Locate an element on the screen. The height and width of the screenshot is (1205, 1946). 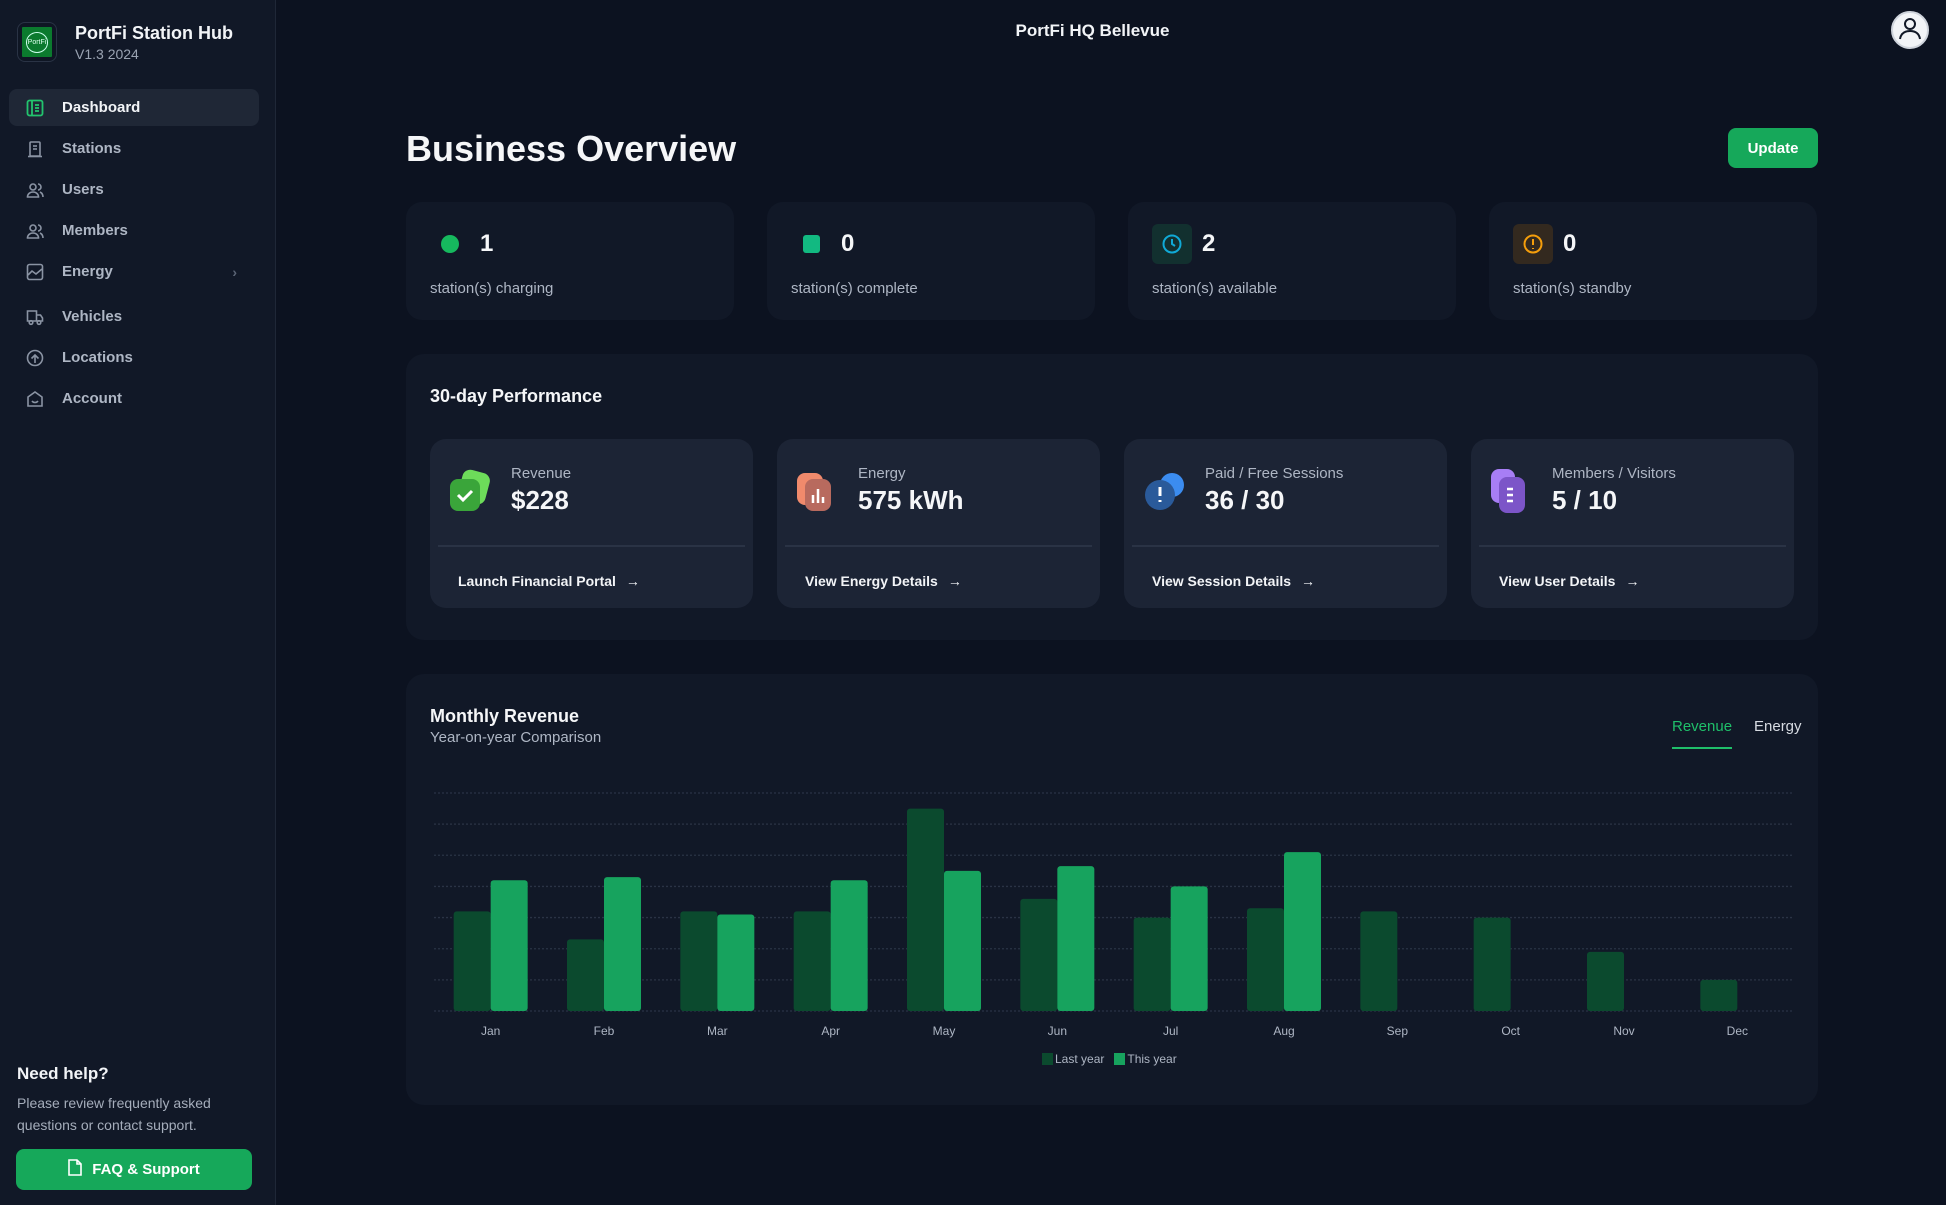
bar-last-year-jun is located at coordinates (1039, 954).